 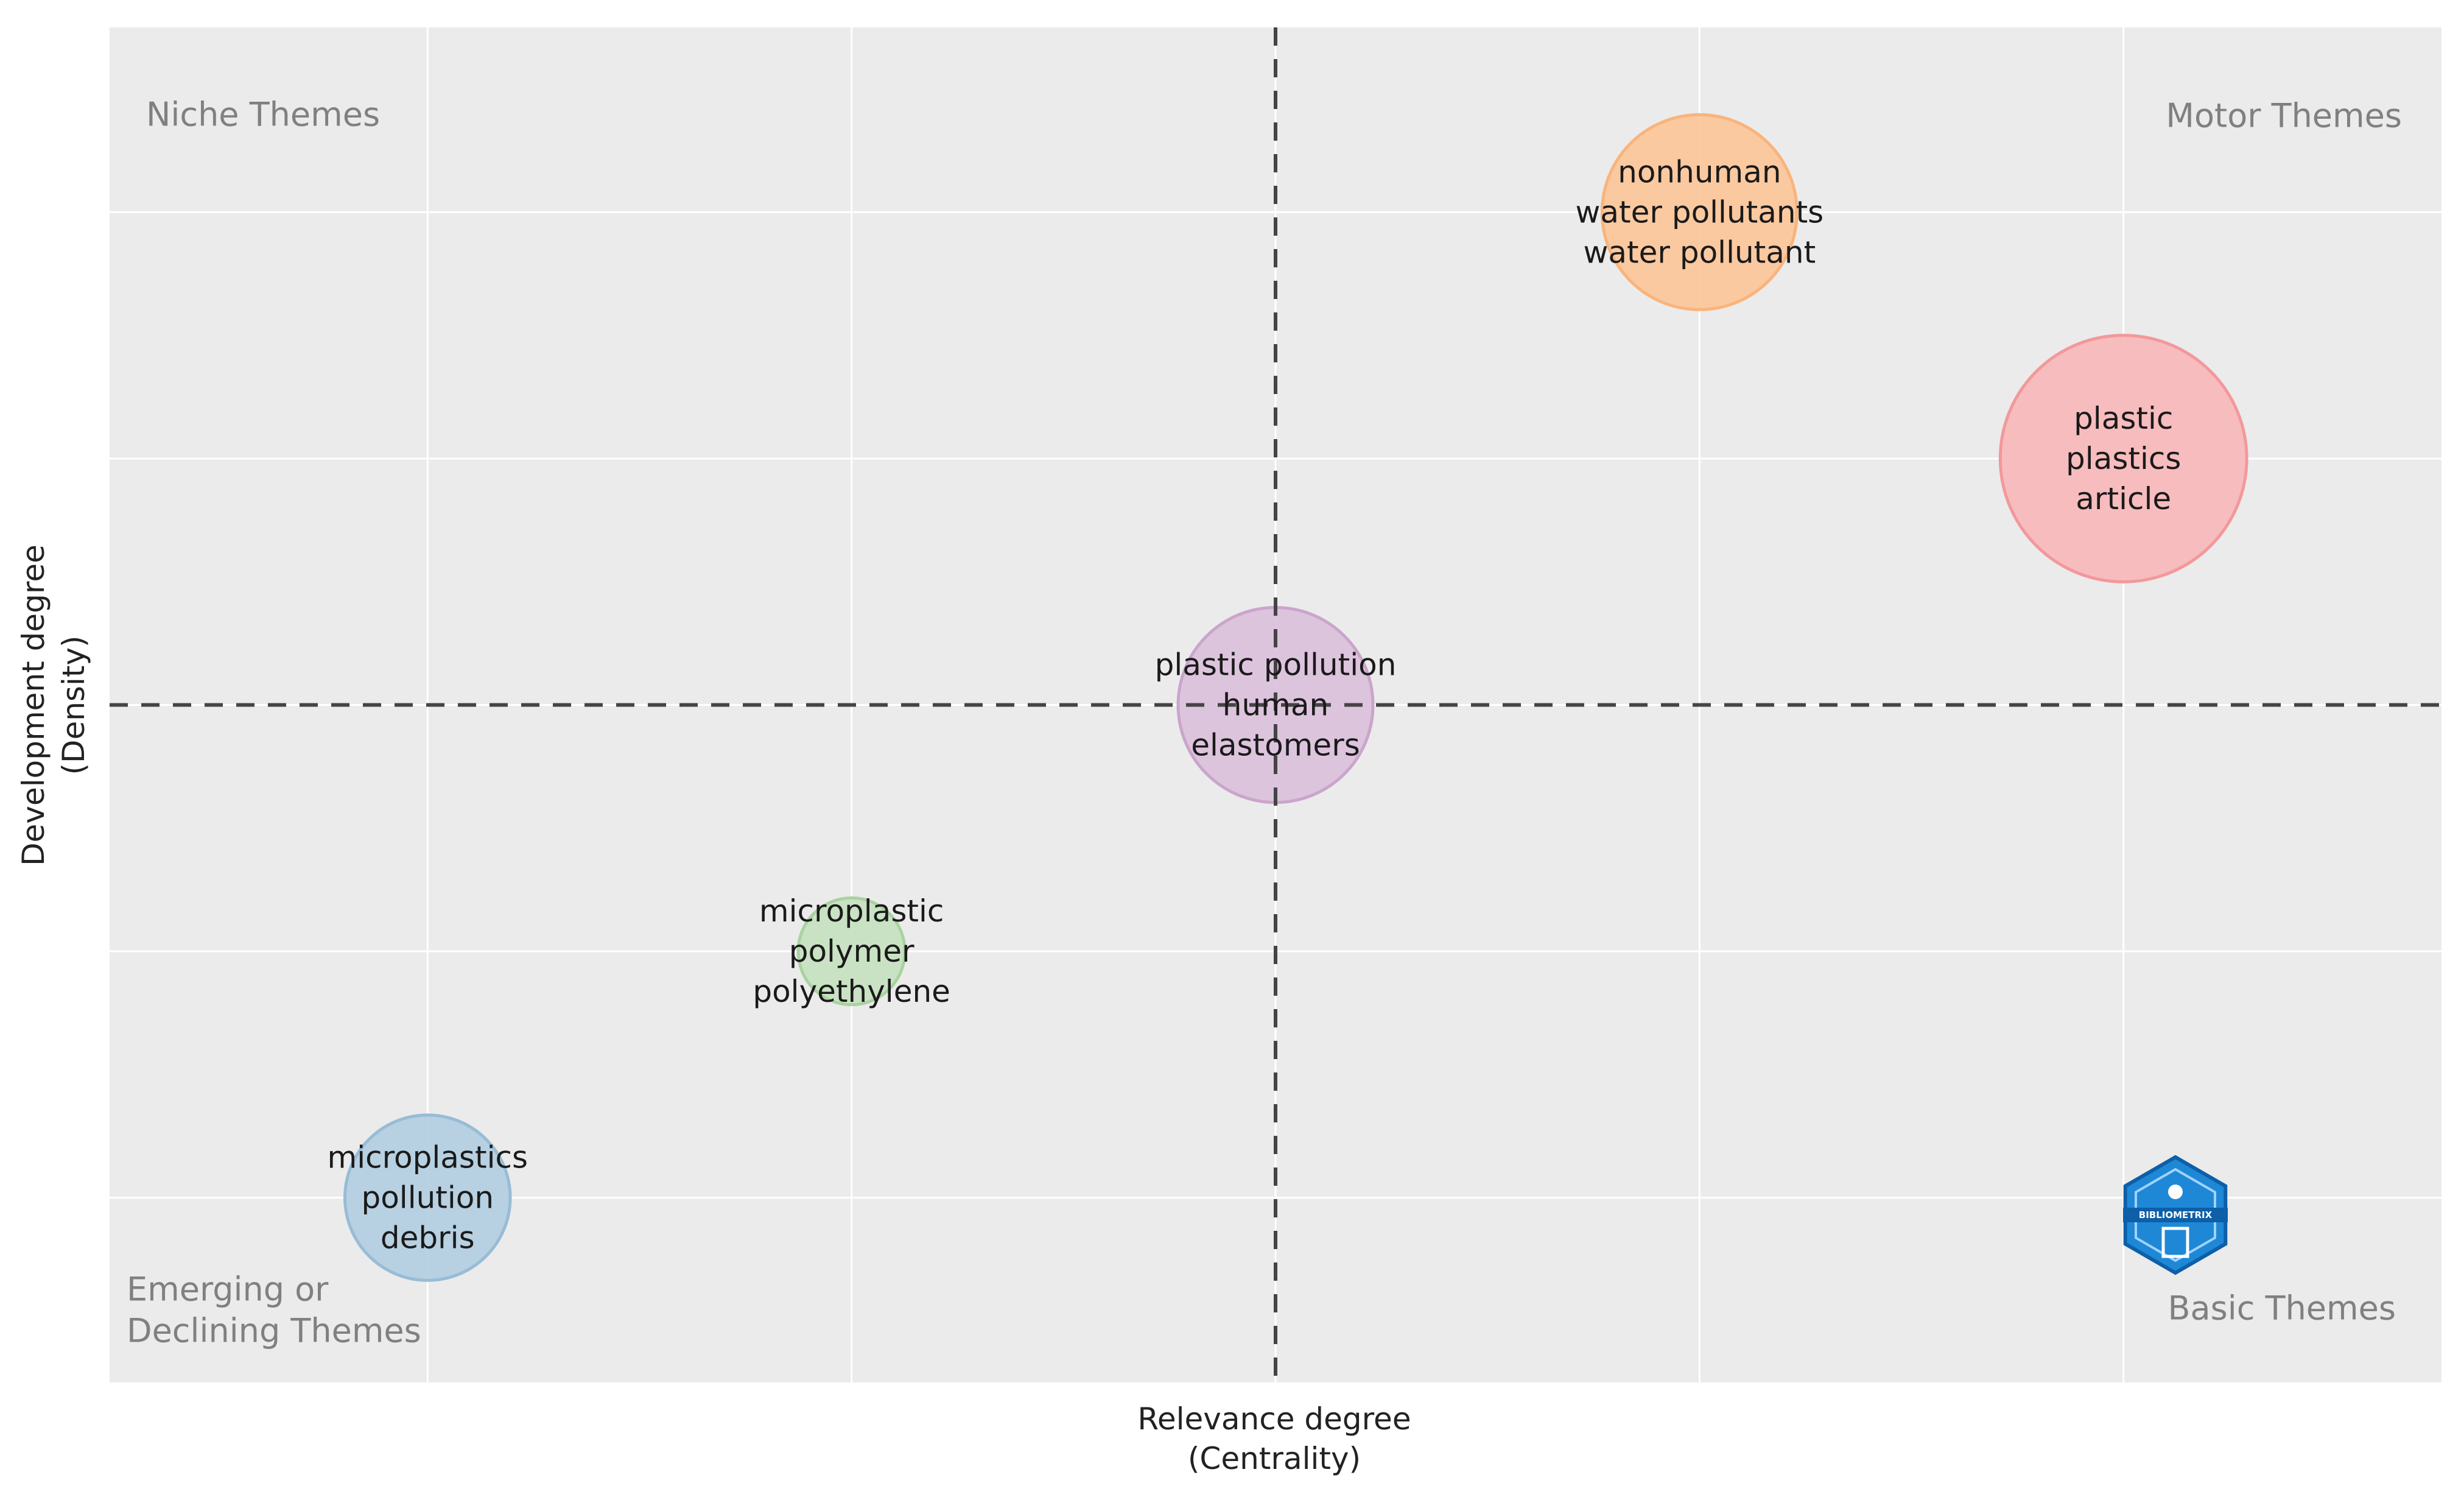 I want to click on bibliometrix-logo-icon: BIBLIOMETRIX, so click(x=2175, y=1215).